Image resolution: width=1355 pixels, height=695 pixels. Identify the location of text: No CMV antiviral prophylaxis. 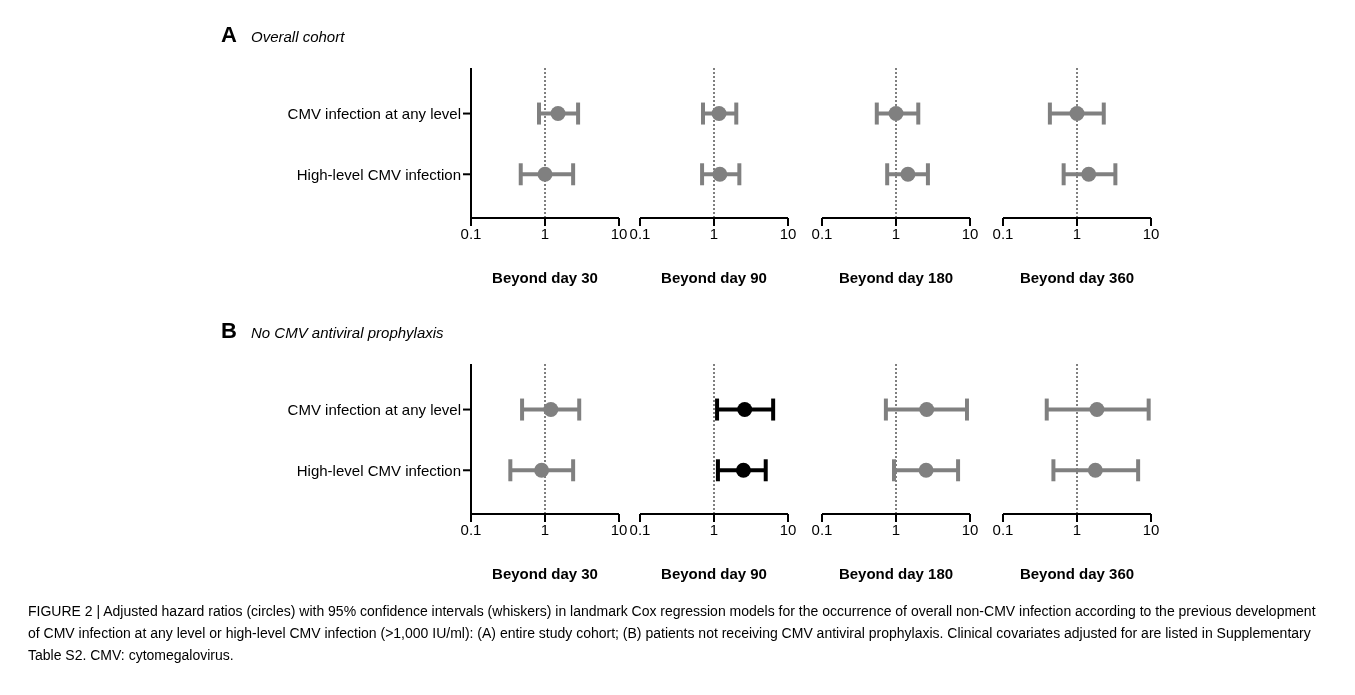
(347, 332).